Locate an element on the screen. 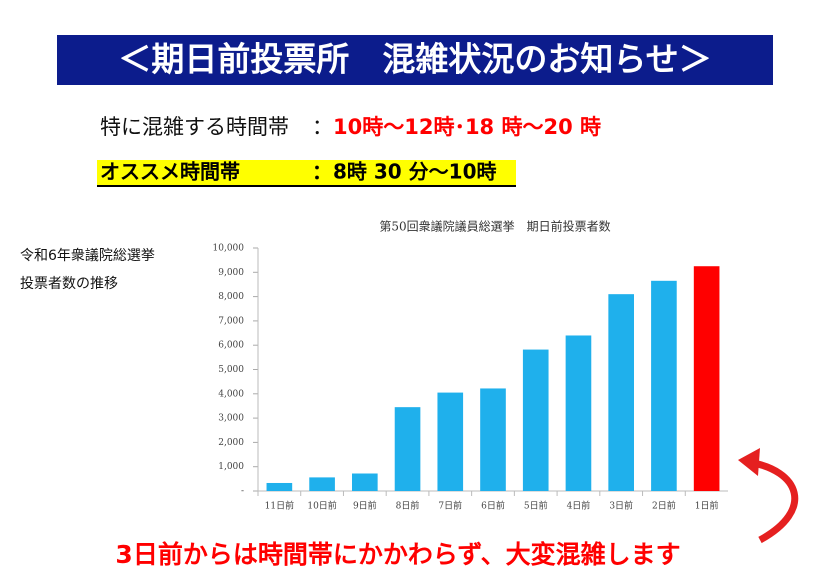 The image size is (832, 588). x-tick-label: 8日前 is located at coordinates (408, 506).